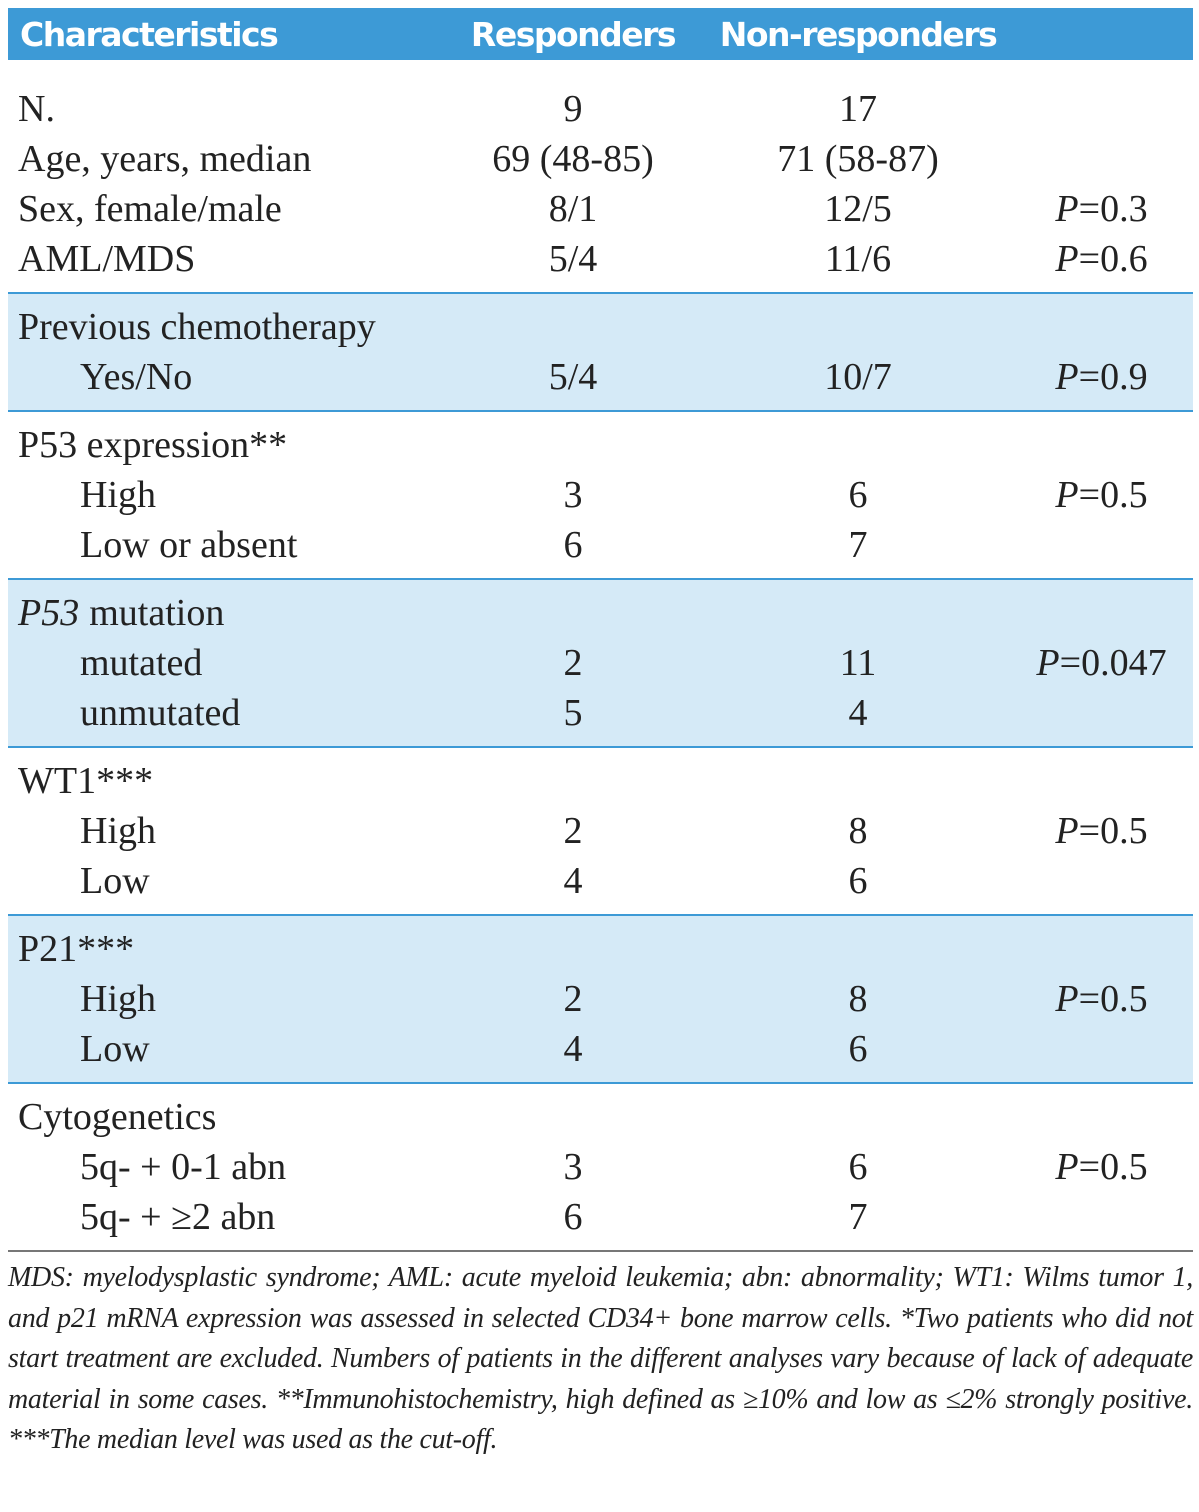  What do you see at coordinates (573, 259) in the screenshot?
I see `responders-value: 5/4` at bounding box center [573, 259].